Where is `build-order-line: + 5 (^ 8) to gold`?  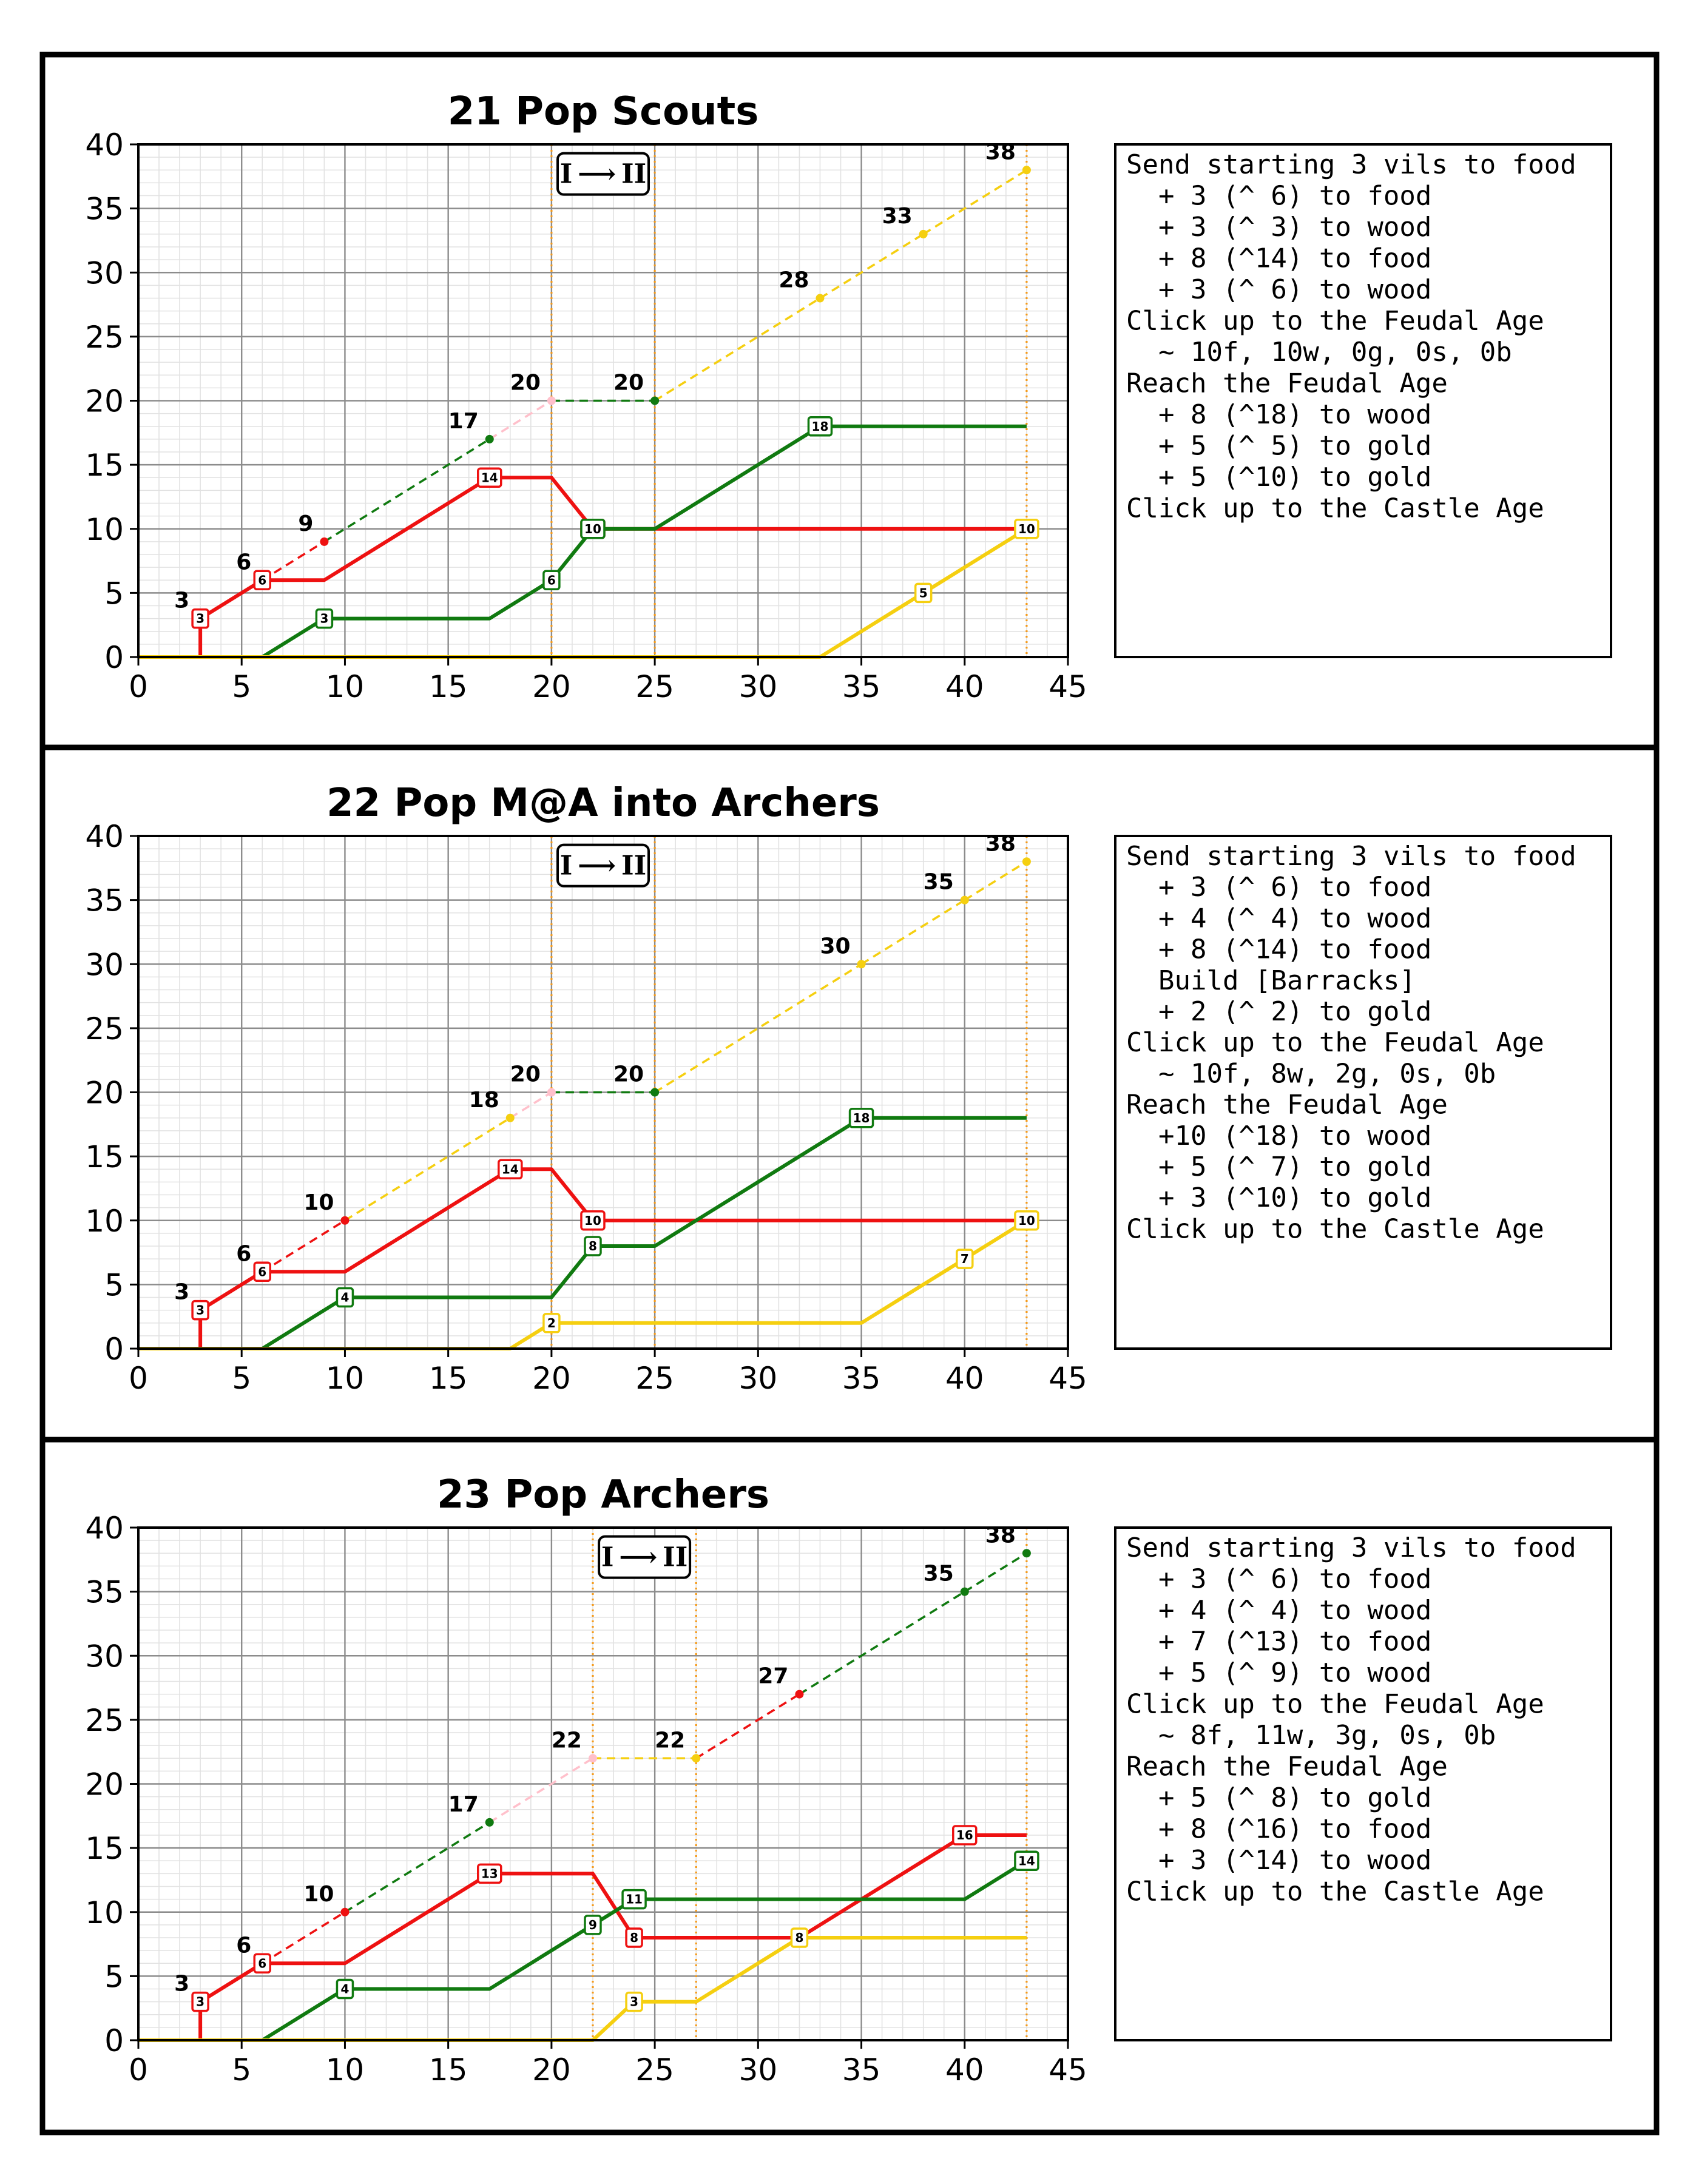 build-order-line: + 5 (^ 8) to gold is located at coordinates (1278, 1797).